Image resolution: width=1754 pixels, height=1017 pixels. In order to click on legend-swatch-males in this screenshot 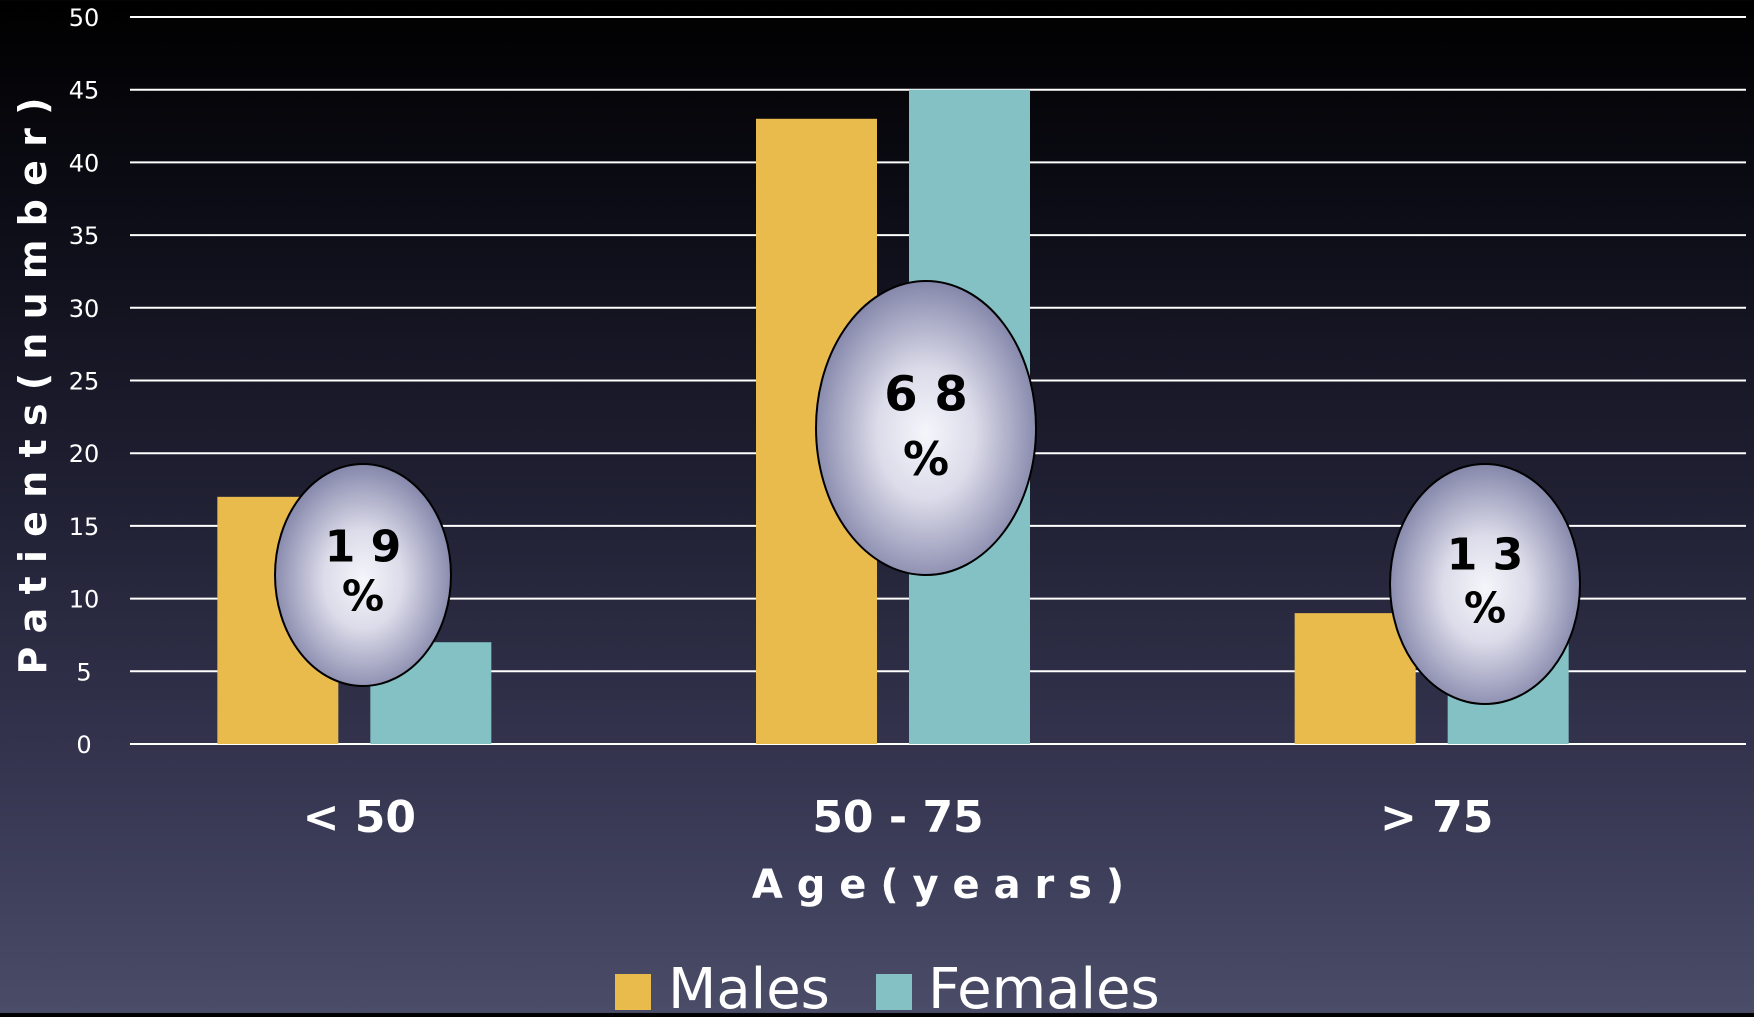, I will do `click(633, 992)`.